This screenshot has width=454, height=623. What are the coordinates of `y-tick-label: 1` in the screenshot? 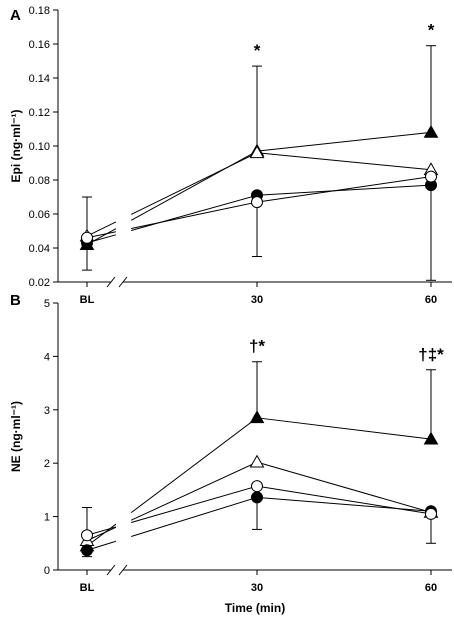 It's located at (47, 518).